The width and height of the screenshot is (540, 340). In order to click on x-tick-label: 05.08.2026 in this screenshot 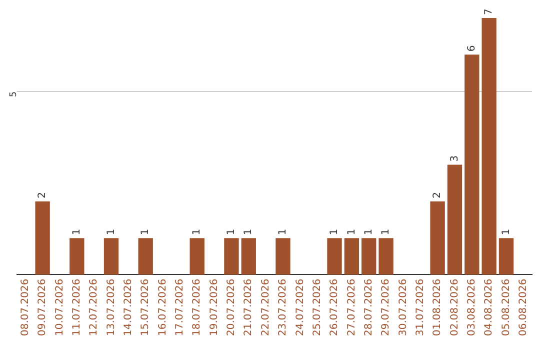, I will do `click(506, 307)`.